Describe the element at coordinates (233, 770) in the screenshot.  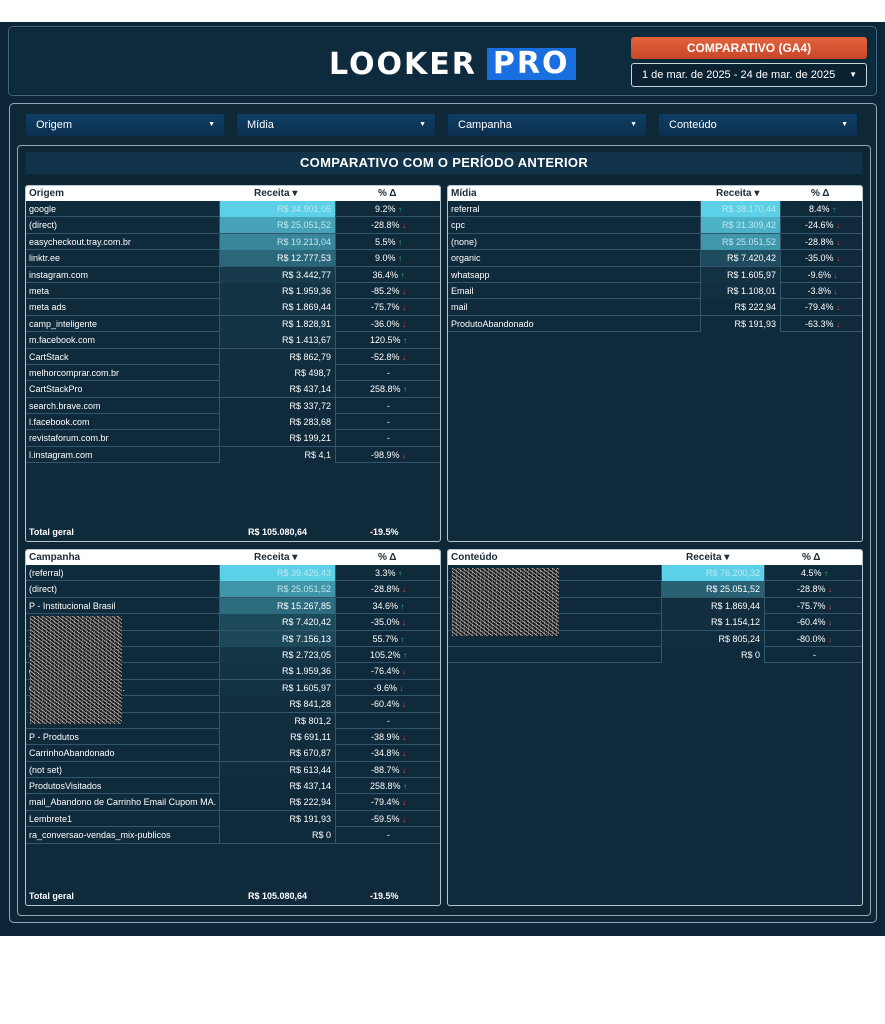
I see `table-row: (not set) R$ 613,44 -88.7% ↓` at that location.